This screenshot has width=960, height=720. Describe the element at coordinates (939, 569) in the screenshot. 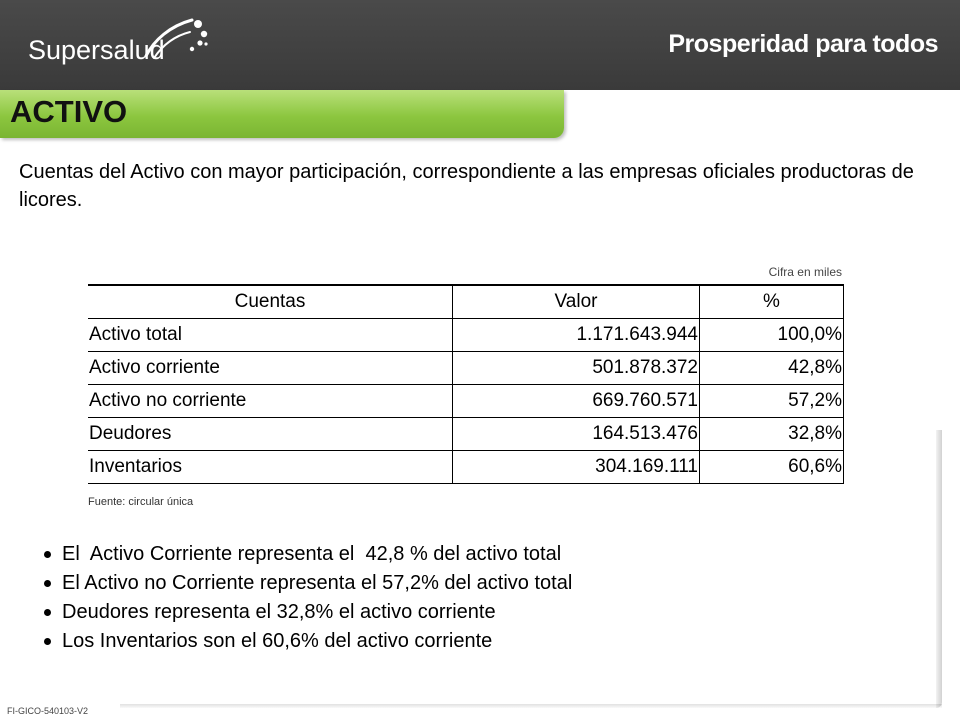

I see `slide-edge-shadow` at that location.